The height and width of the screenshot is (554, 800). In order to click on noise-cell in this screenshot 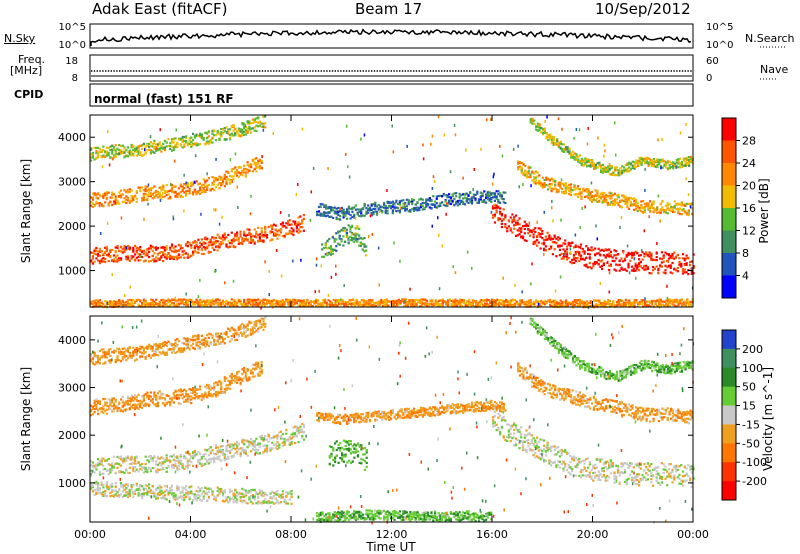, I will do `click(233, 281)`.